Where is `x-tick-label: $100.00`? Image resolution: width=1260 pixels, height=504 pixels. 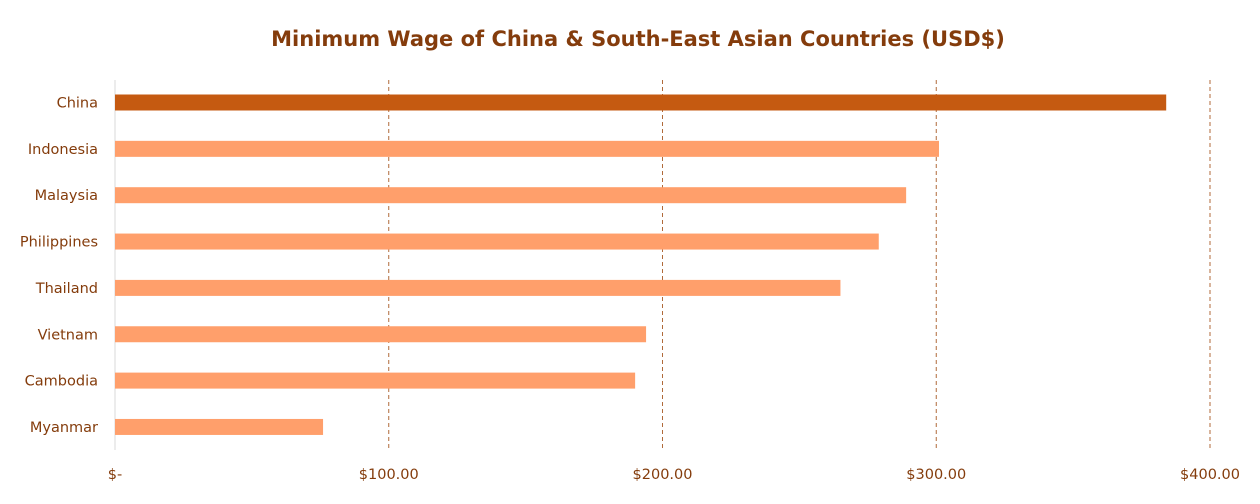 x-tick-label: $100.00 is located at coordinates (389, 475).